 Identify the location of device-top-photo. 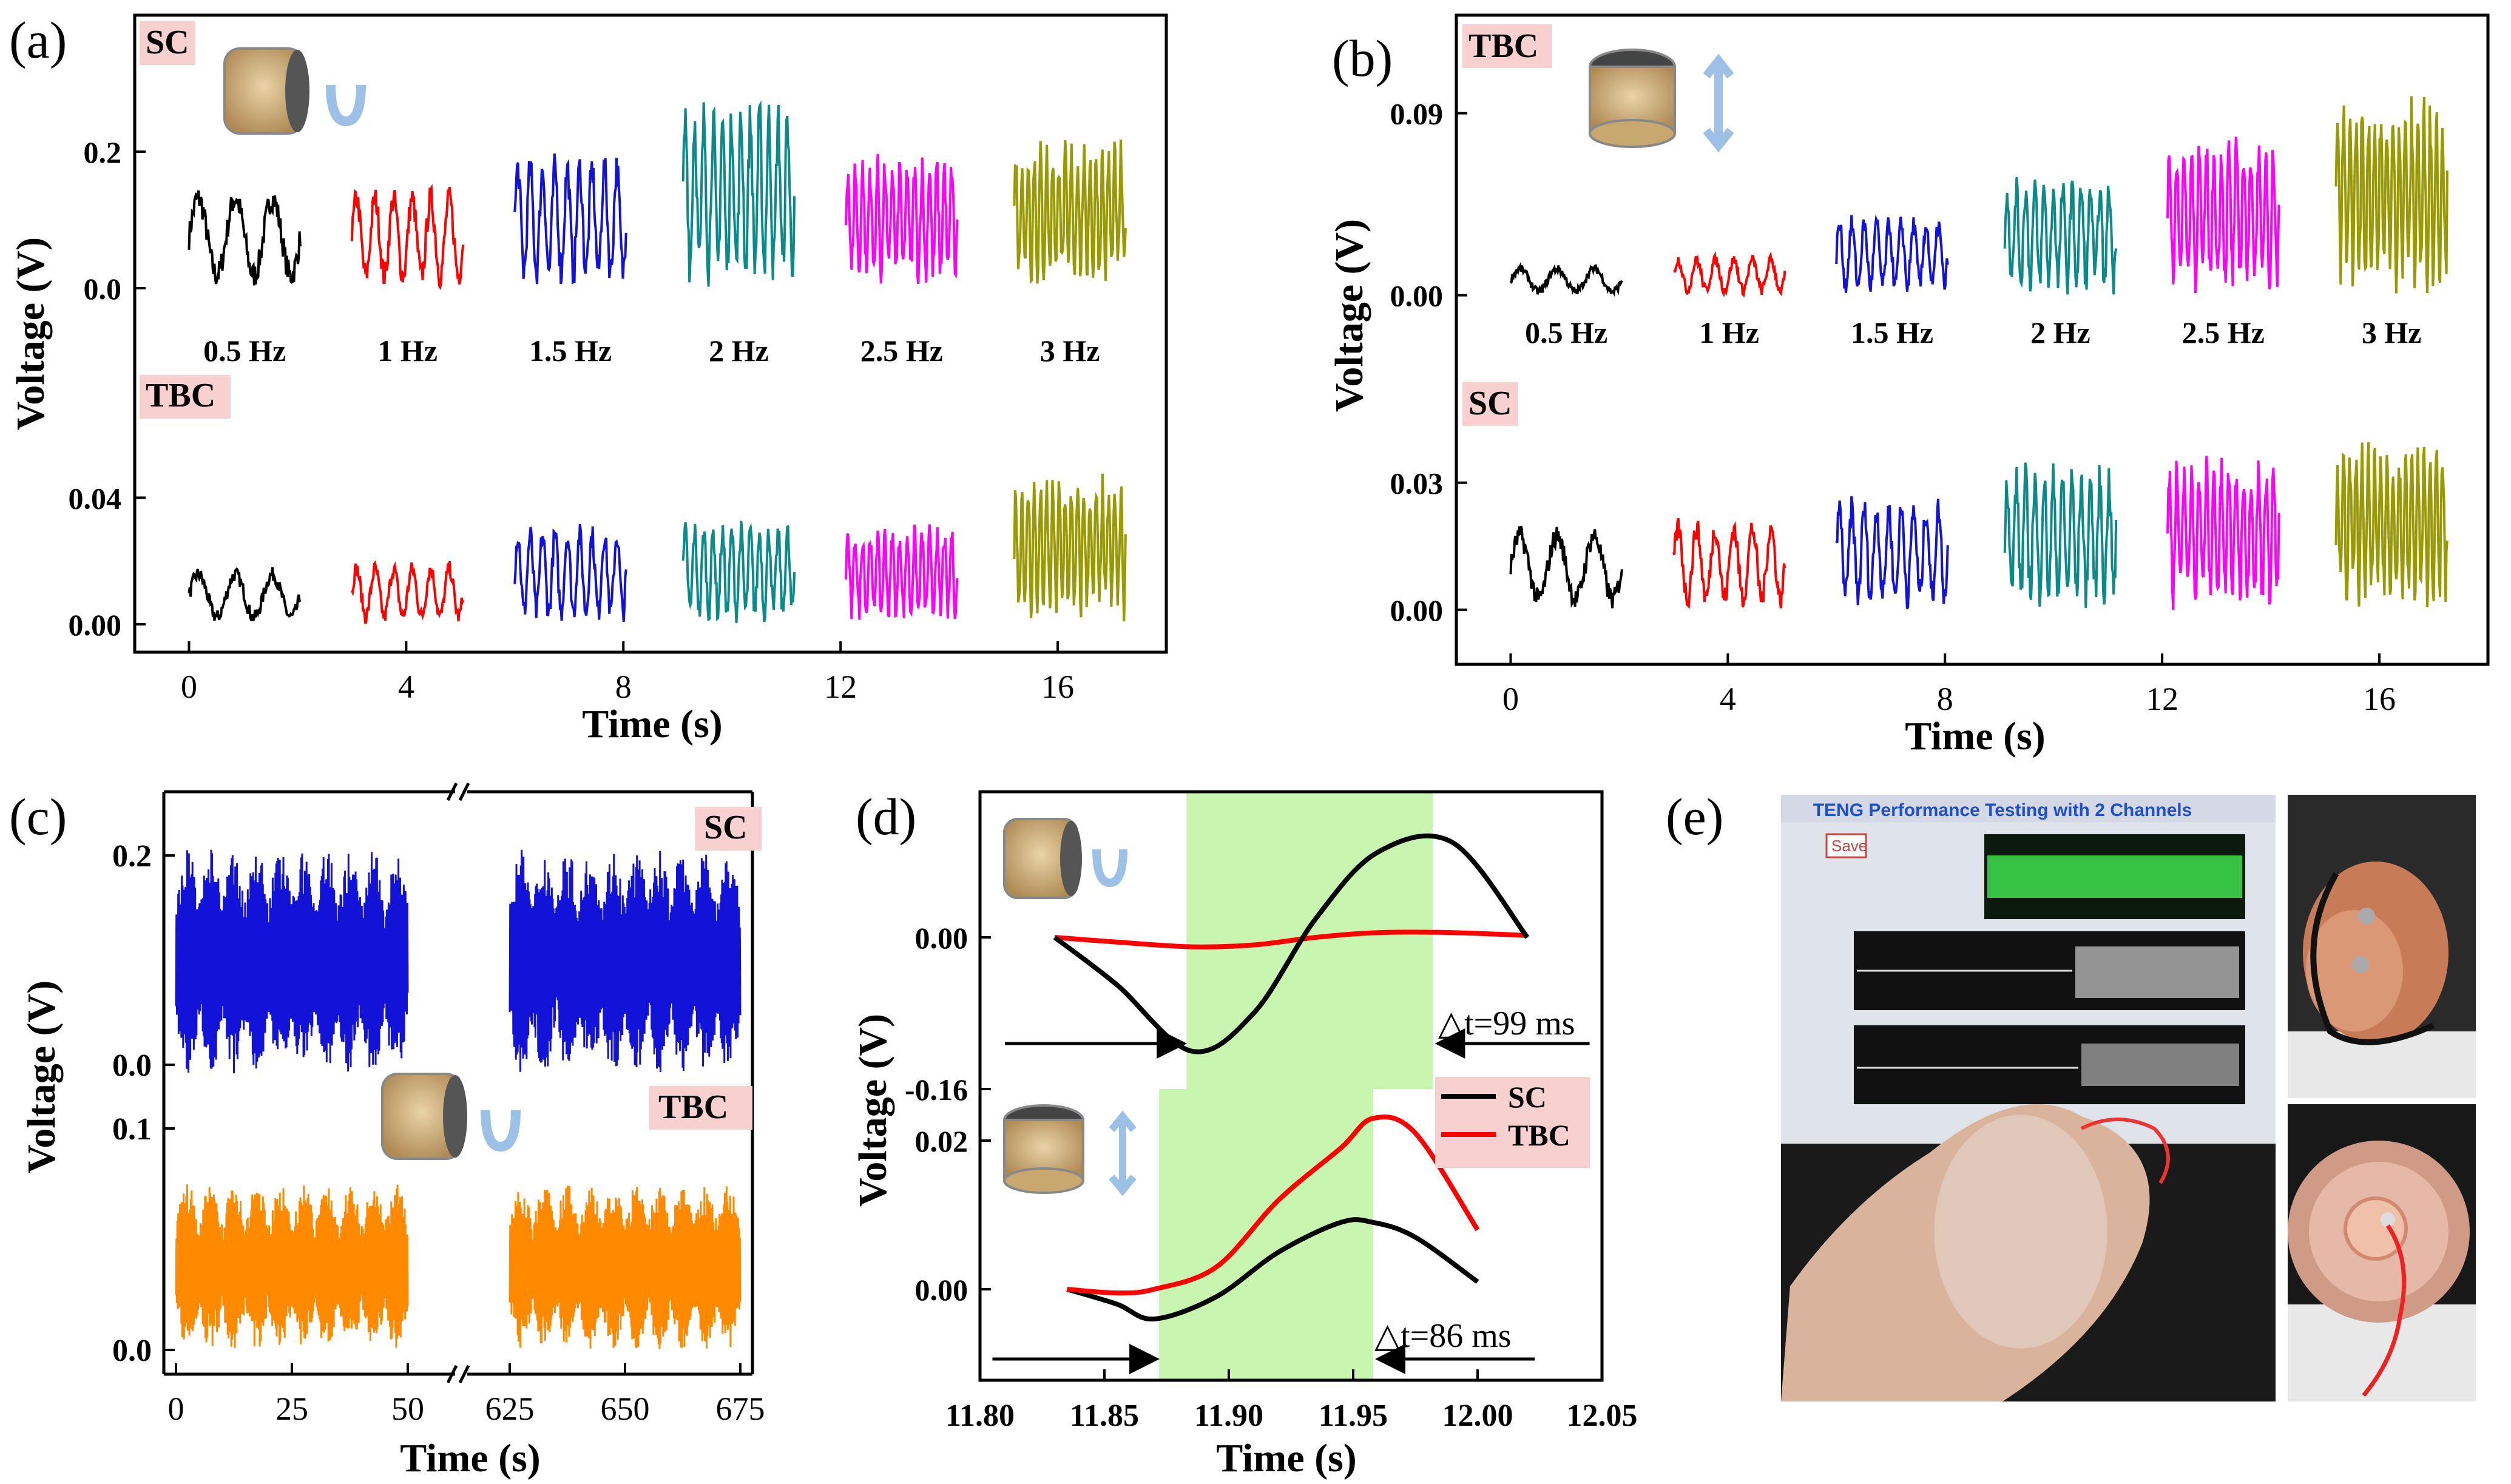
(2382, 1252).